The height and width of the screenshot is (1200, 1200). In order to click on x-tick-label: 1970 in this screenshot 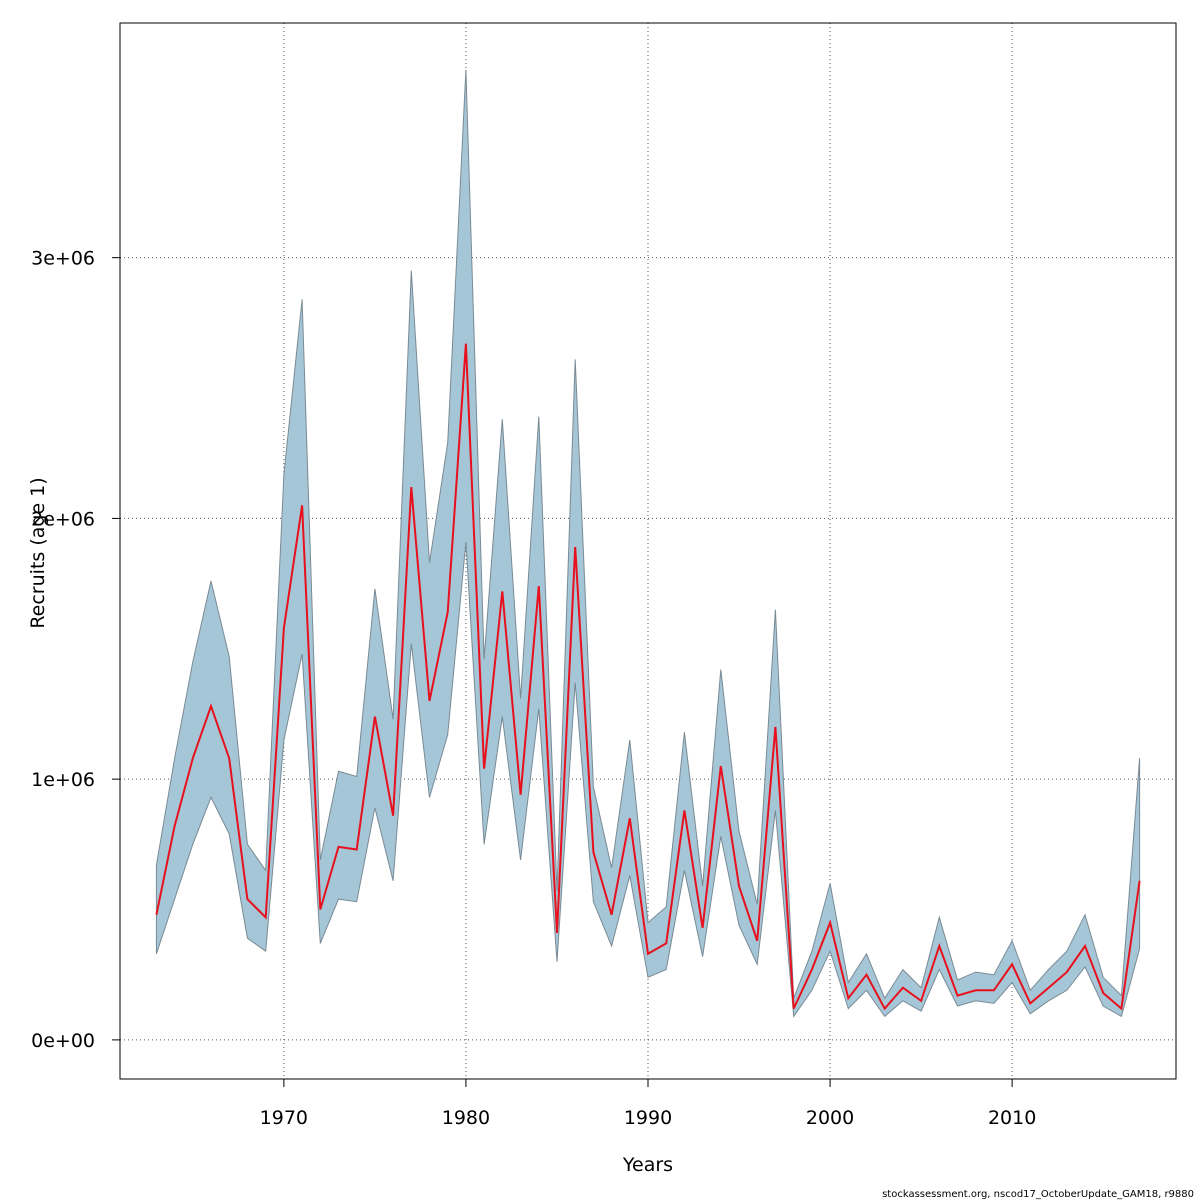, I will do `click(284, 1118)`.